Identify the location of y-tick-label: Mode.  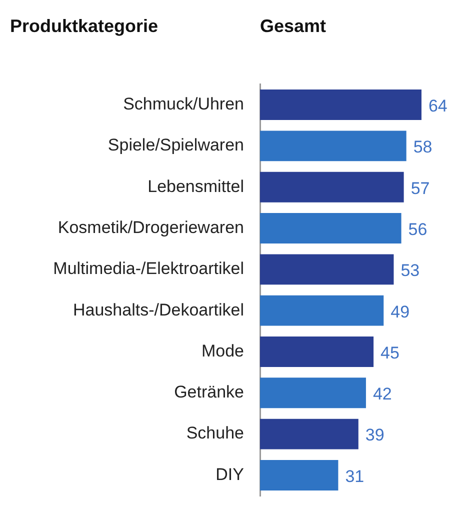
(222, 350).